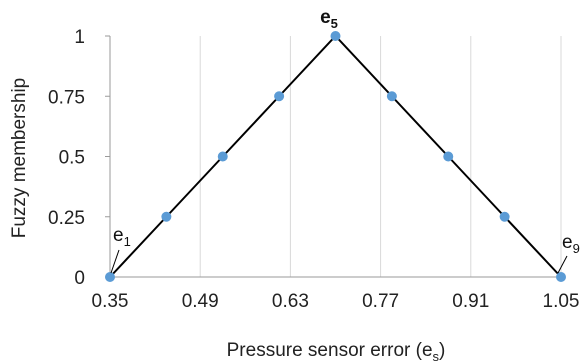 This screenshot has width=587, height=364. I want to click on annotation-e1-leader, so click(115, 261).